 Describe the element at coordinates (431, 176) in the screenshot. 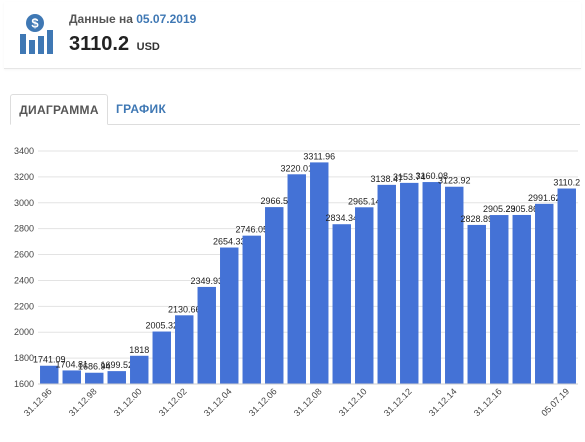

I see `data-label: 3160.08` at that location.